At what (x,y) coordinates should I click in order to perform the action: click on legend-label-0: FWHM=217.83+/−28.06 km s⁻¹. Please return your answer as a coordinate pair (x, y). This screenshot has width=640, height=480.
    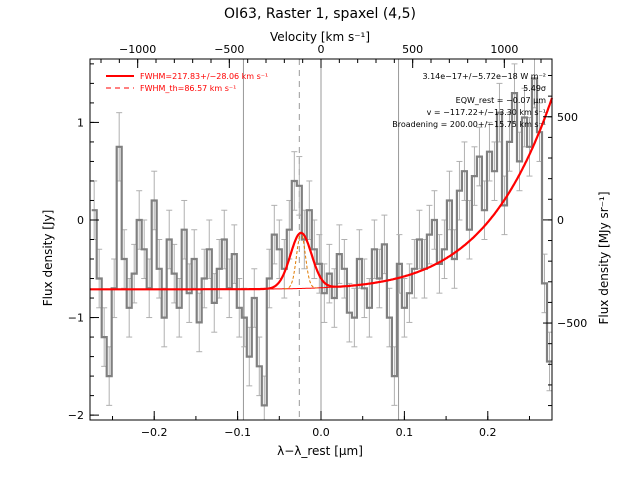
    Looking at the image, I should click on (204, 76).